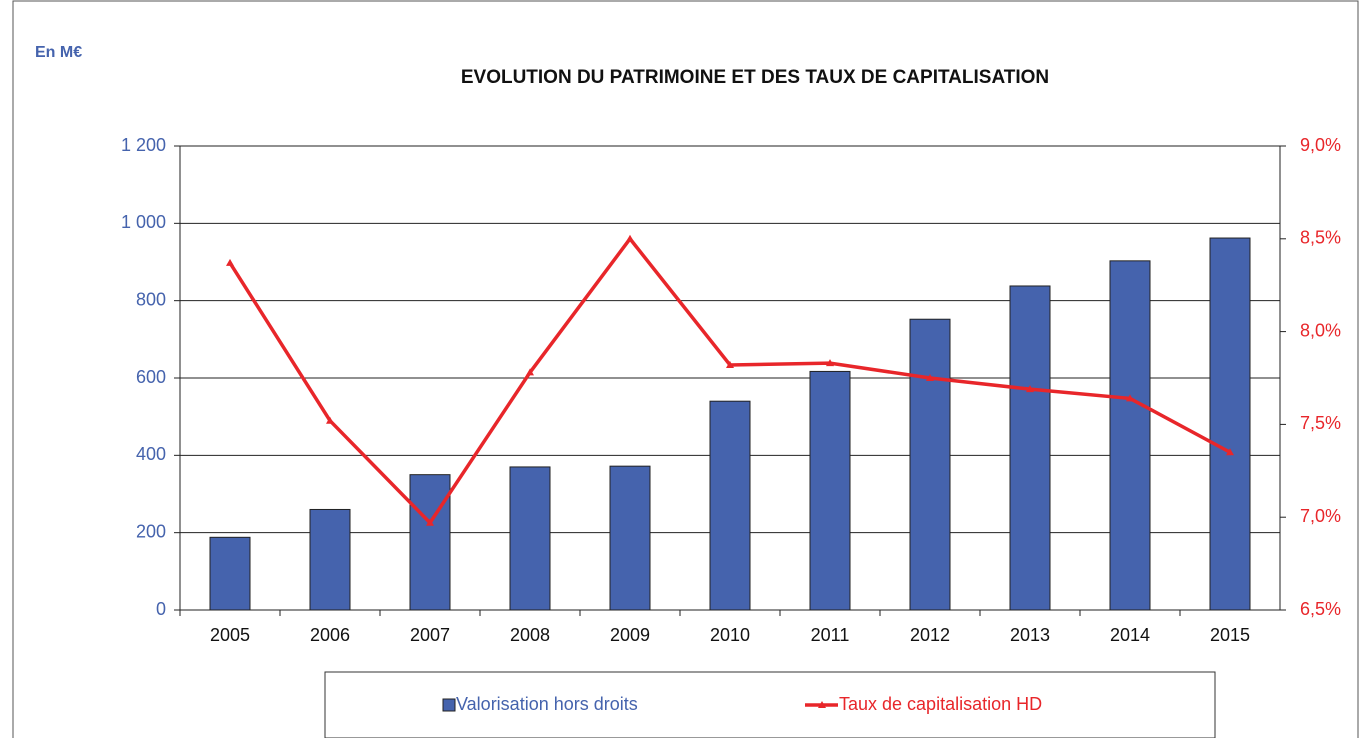  I want to click on legend-label: Taux de capitalisation HD, so click(940, 704).